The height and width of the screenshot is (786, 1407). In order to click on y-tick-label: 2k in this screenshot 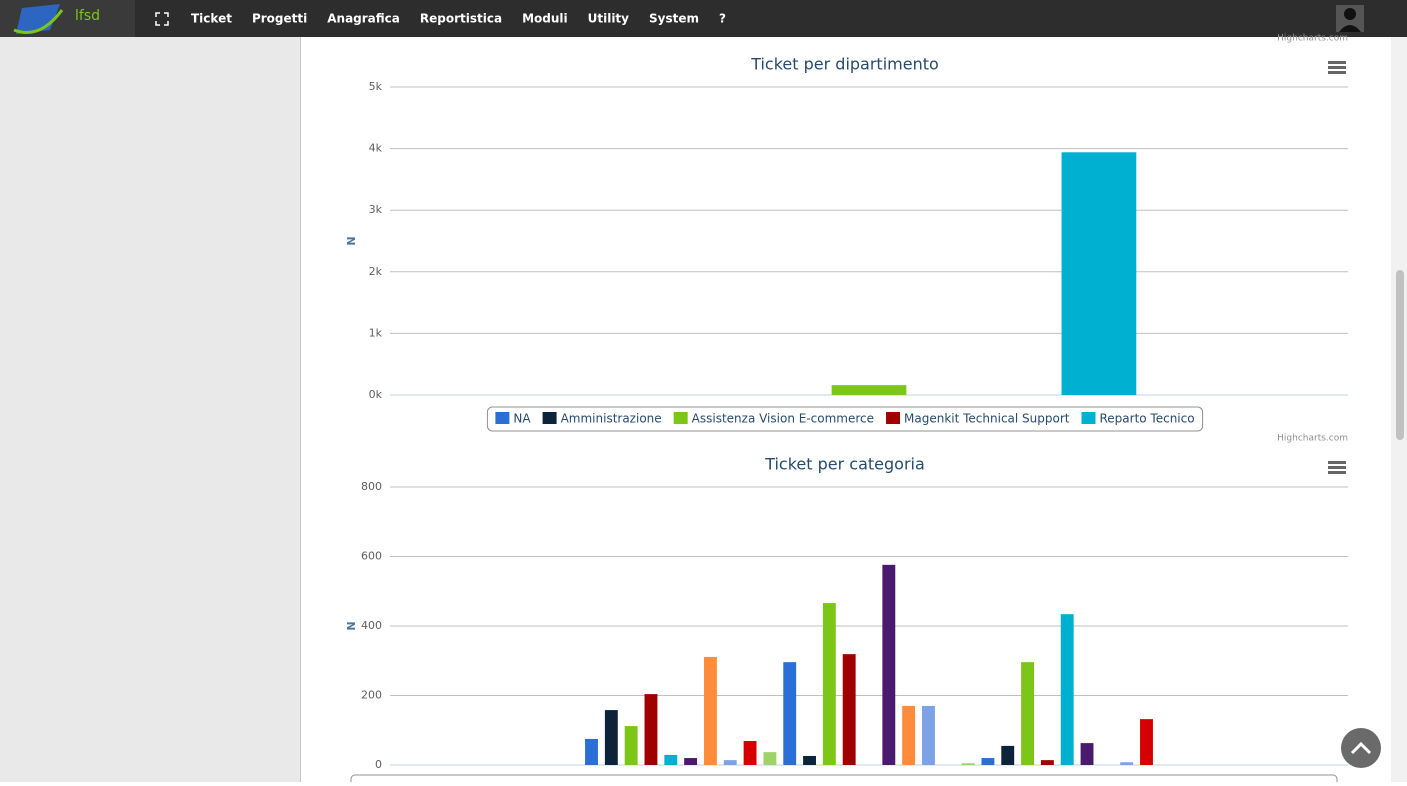, I will do `click(376, 271)`.